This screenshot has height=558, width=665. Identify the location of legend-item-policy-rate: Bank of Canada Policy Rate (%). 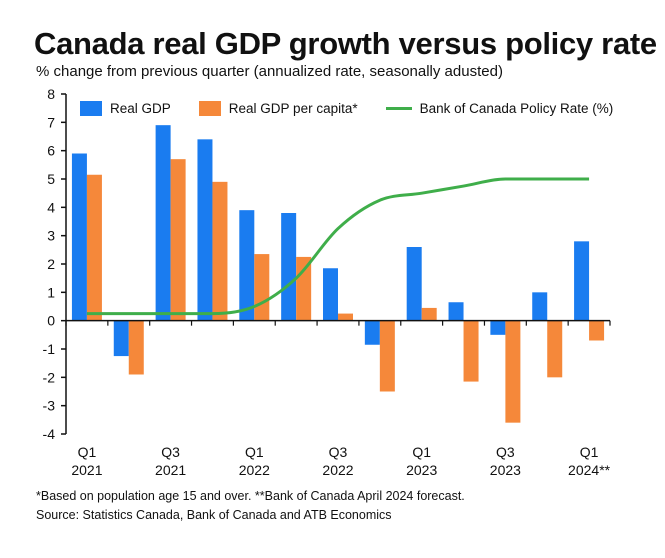
(499, 108).